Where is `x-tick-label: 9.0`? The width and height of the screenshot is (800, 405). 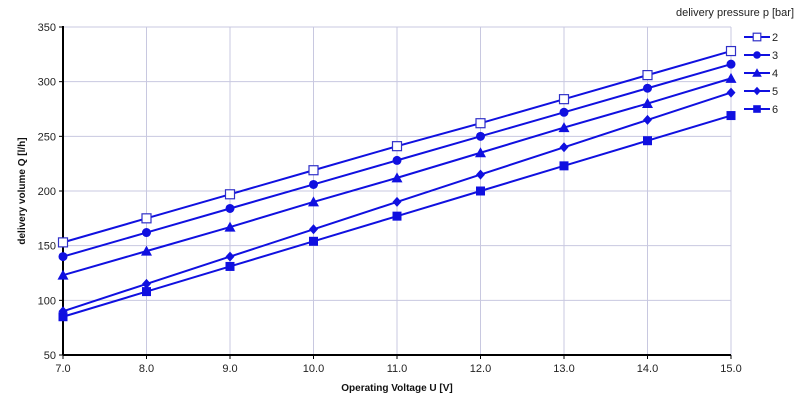 x-tick-label: 9.0 is located at coordinates (229, 369).